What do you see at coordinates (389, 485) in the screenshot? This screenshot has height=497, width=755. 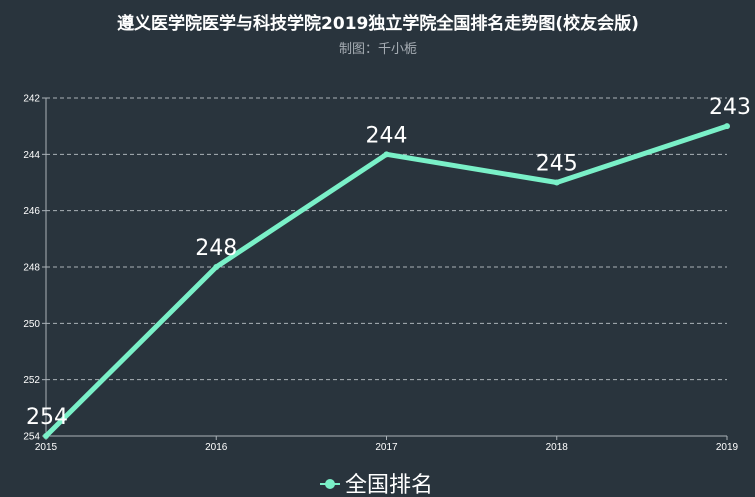 I see `legend-label: 全国排名` at bounding box center [389, 485].